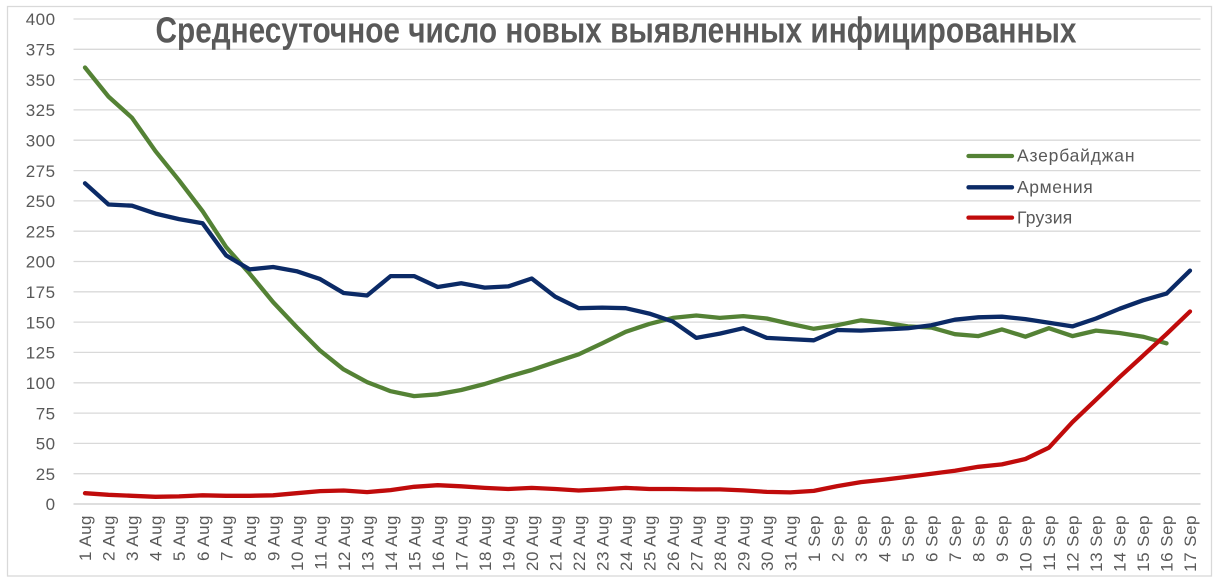  I want to click on svg-text: 7 Aug, so click(226, 538).